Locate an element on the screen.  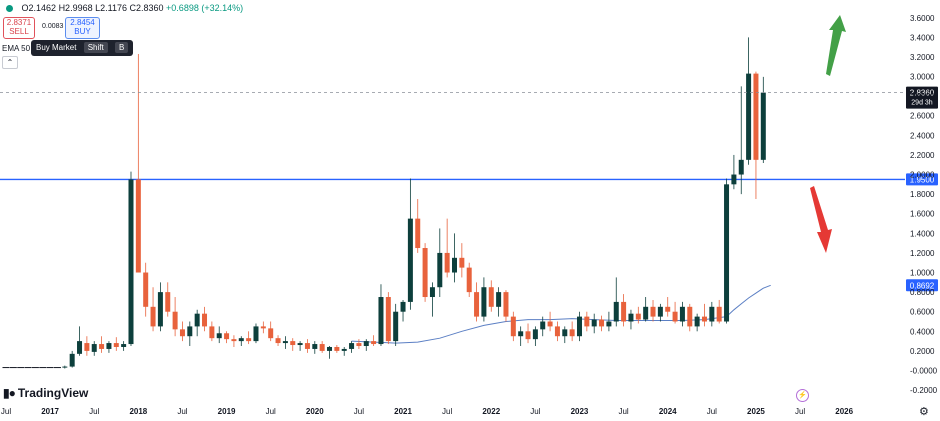
level-line: 1.9500 is located at coordinates (469, 179).